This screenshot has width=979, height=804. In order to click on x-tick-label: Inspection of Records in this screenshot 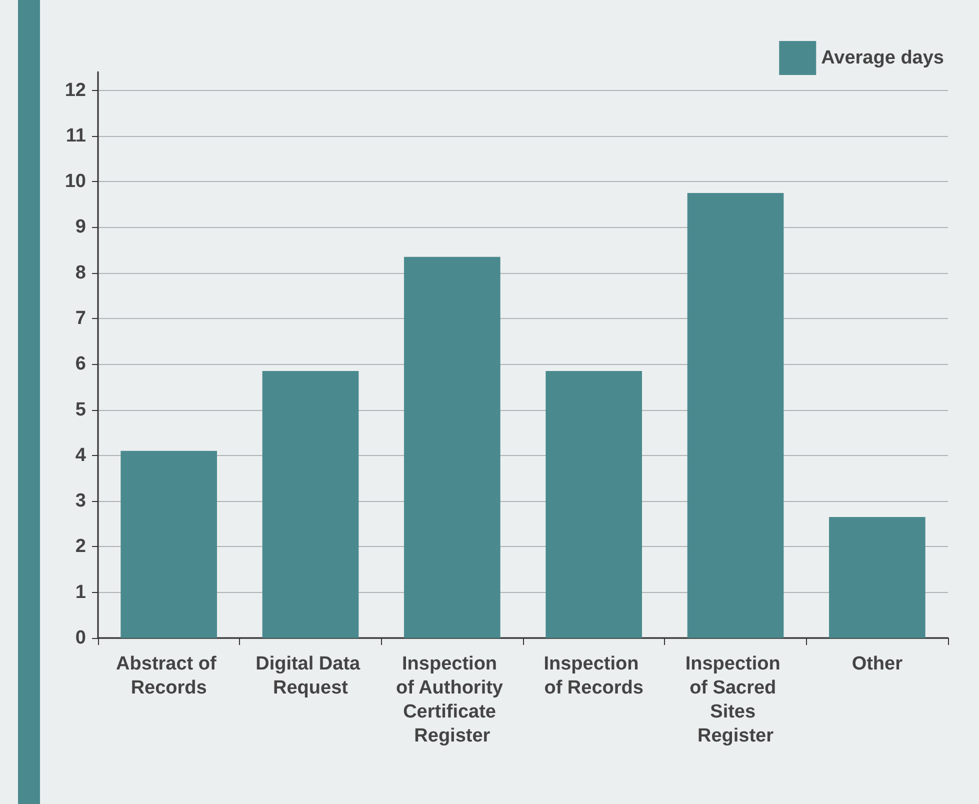, I will do `click(594, 676)`.